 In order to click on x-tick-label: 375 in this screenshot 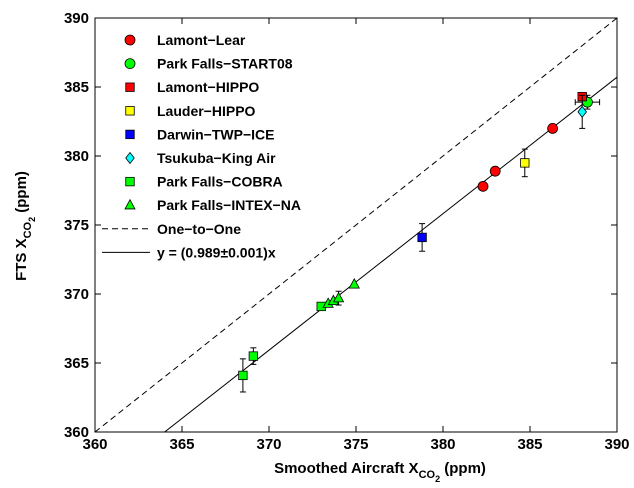, I will do `click(355, 444)`.